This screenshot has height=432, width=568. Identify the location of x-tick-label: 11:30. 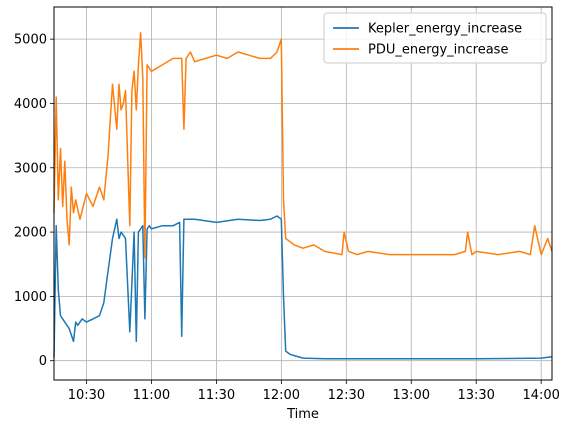
(216, 395).